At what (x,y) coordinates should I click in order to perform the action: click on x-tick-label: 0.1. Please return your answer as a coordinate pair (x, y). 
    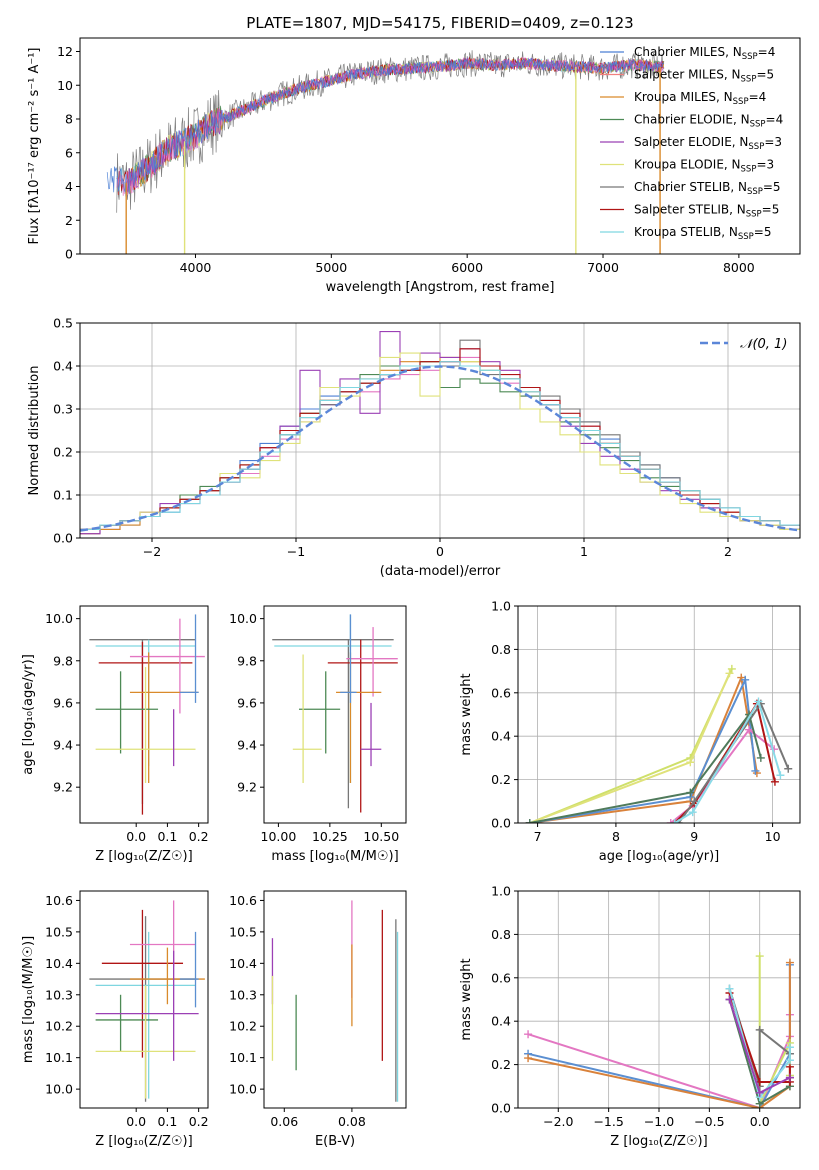
    Looking at the image, I should click on (167, 836).